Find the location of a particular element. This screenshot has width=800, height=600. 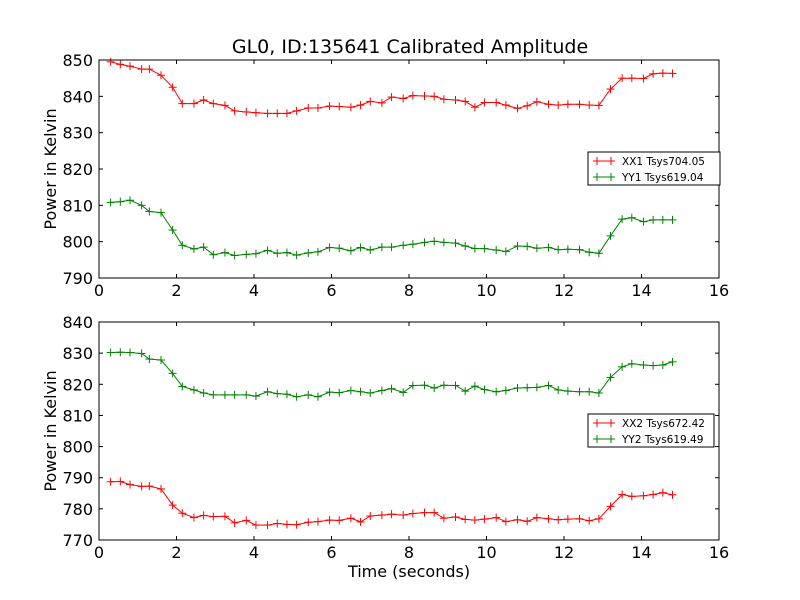

x-axis-label: Time (seconds) is located at coordinates (408, 571).